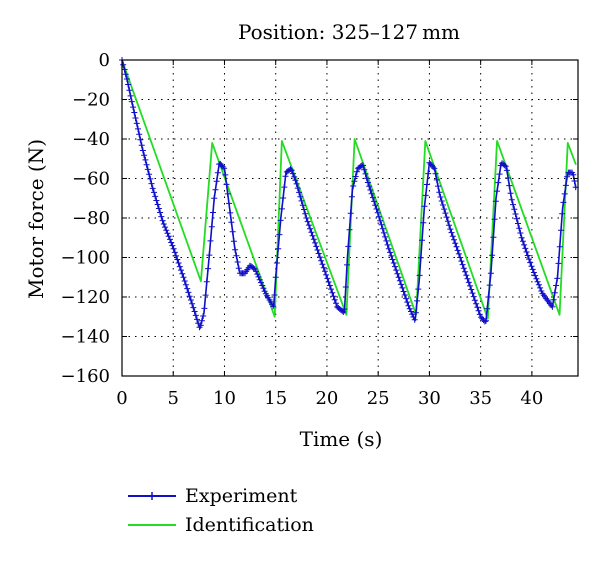 This screenshot has width=600, height=562. What do you see at coordinates (91, 218) in the screenshot?
I see `y-tick-label: −80` at bounding box center [91, 218].